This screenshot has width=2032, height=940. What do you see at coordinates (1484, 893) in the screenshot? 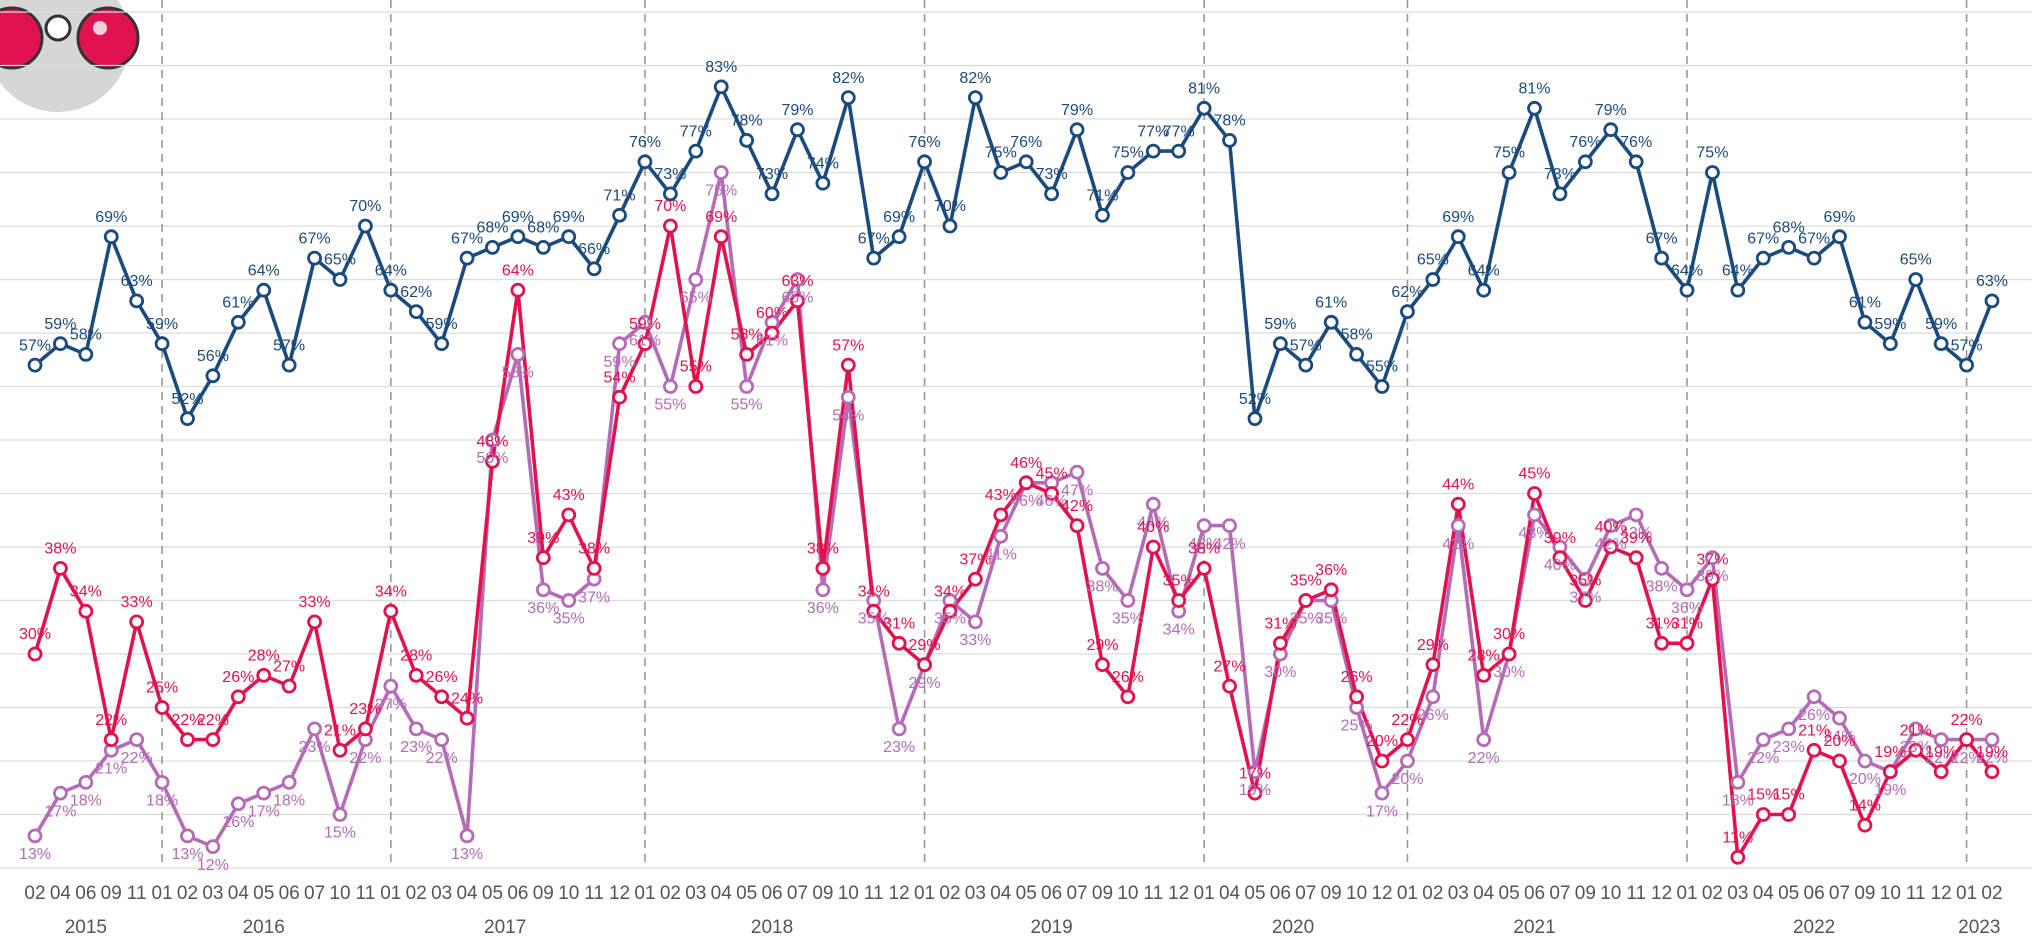
I see `x-tick-label: 04` at bounding box center [1484, 893].